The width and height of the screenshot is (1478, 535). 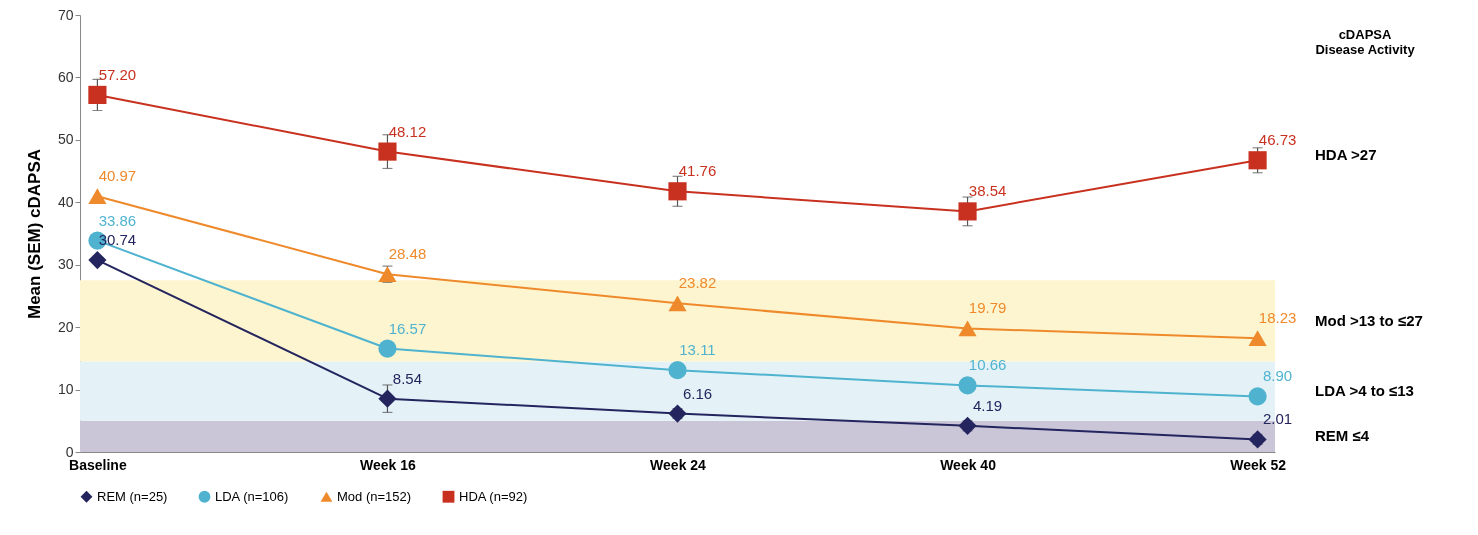 I want to click on y-tick-label: 40, so click(x=65, y=201).